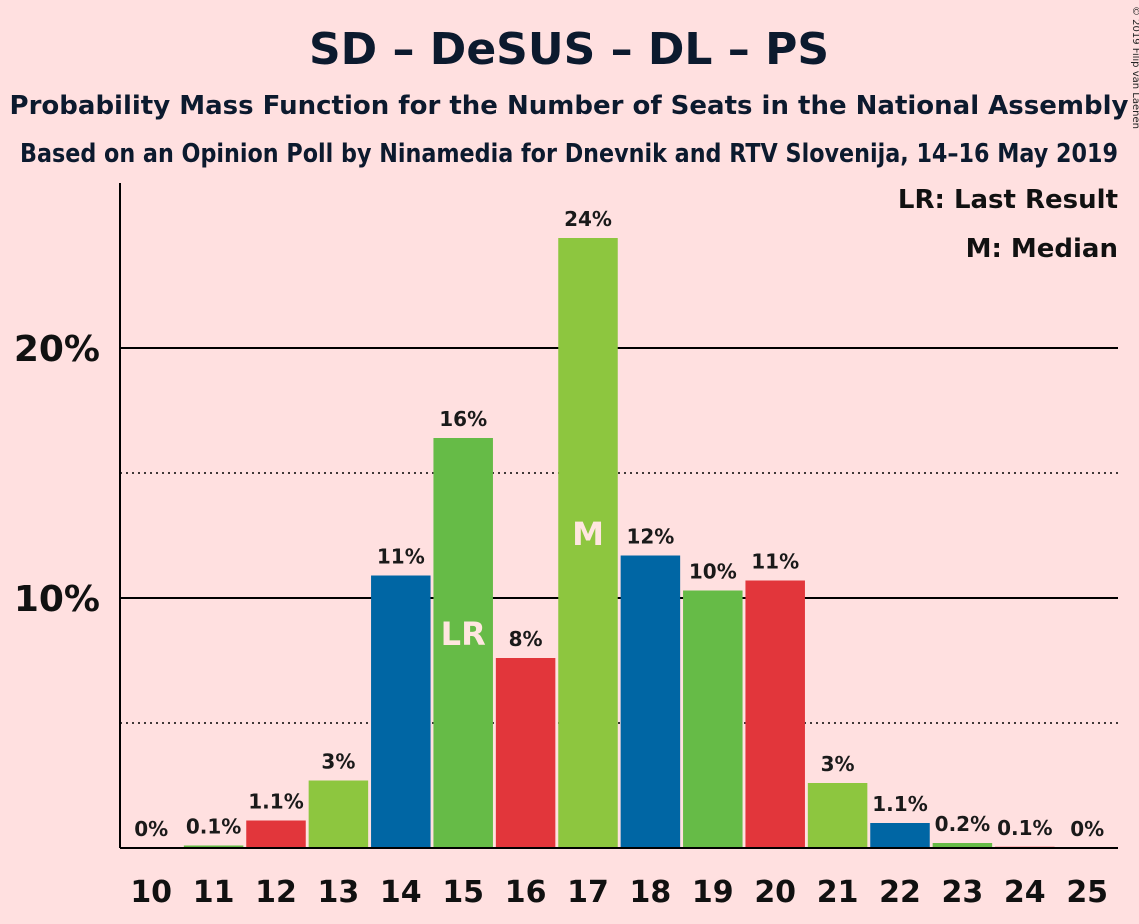  What do you see at coordinates (463, 892) in the screenshot?
I see `x-tick-15: 15` at bounding box center [463, 892].